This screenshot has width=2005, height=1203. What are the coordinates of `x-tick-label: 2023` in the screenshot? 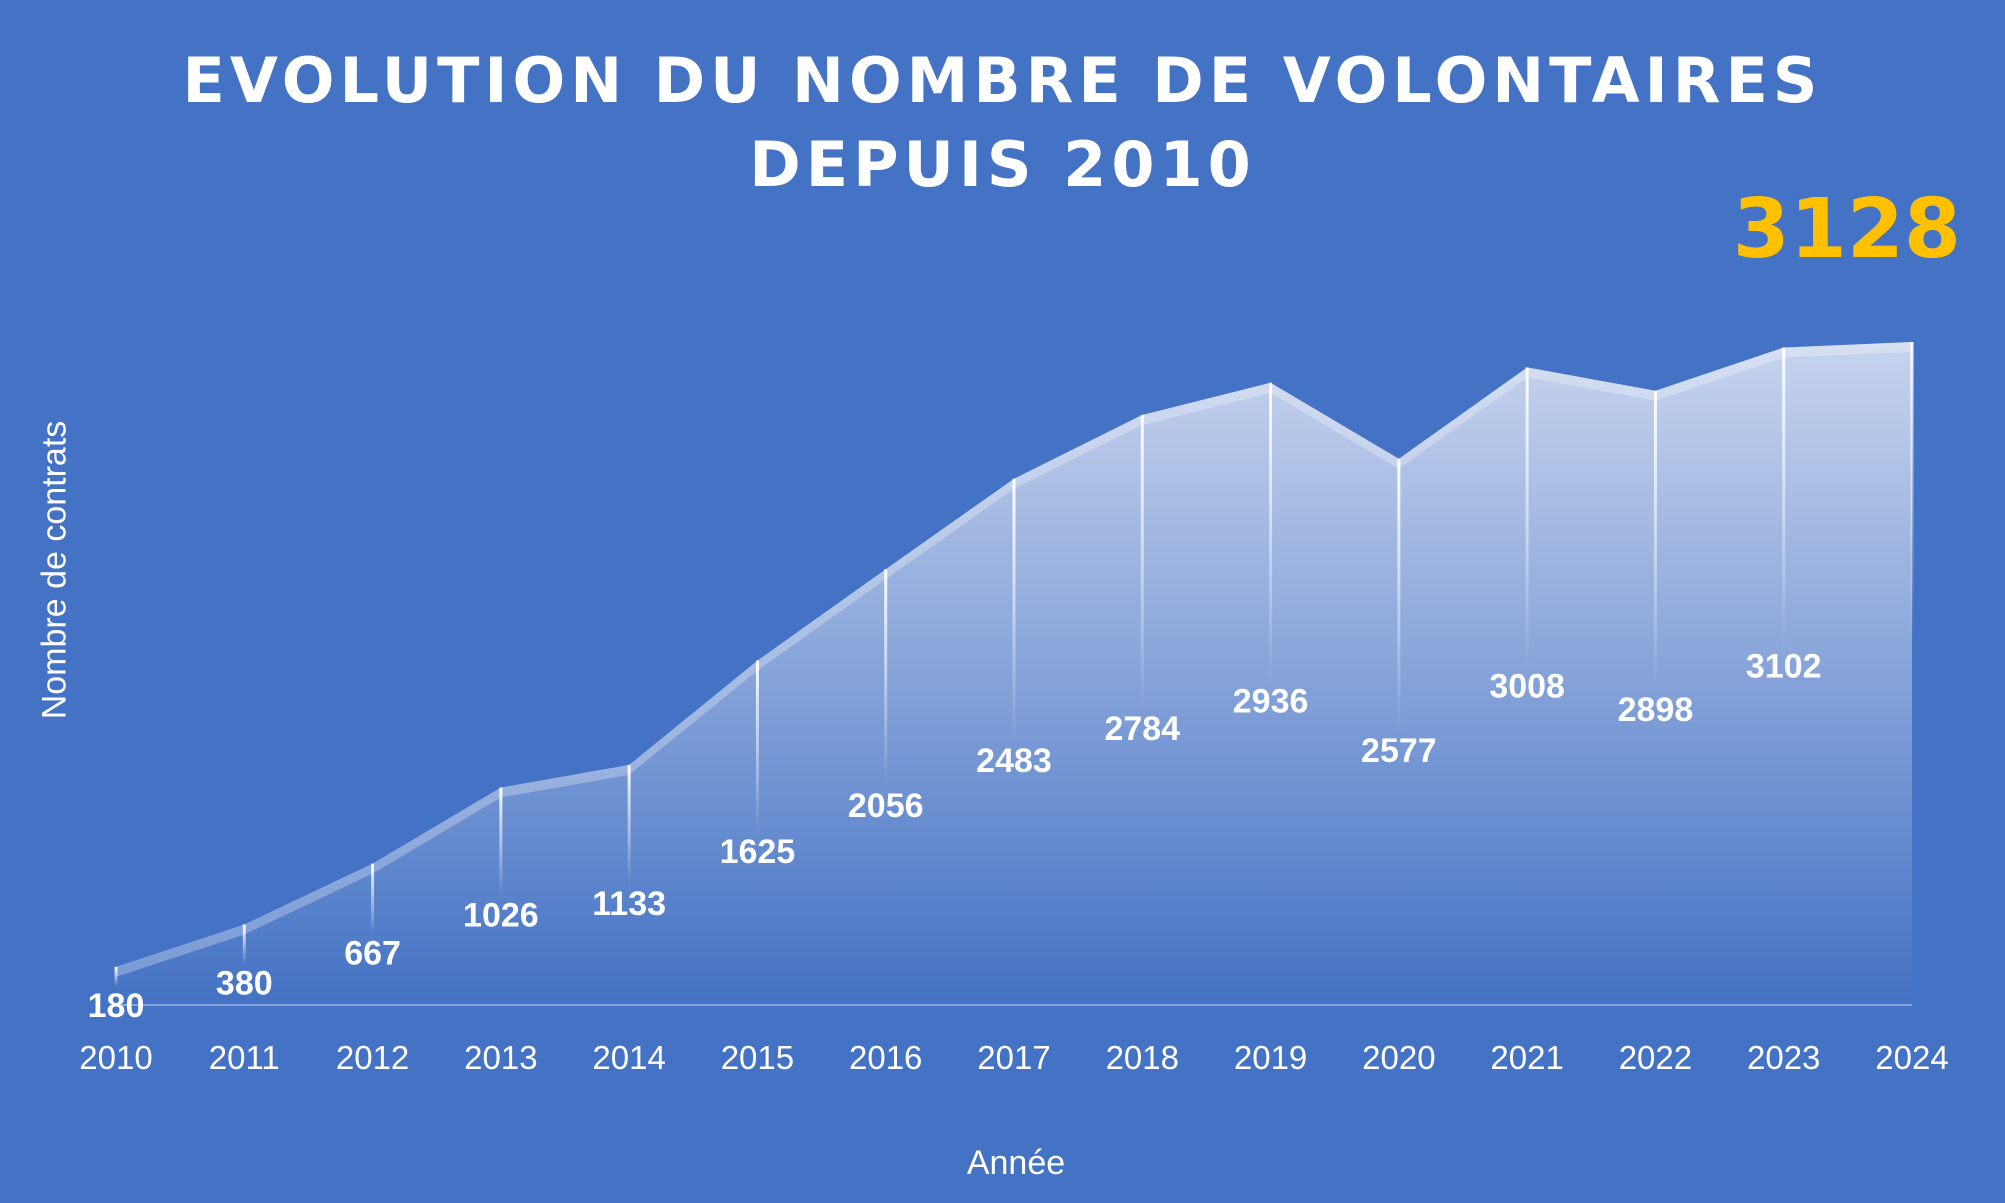 It's located at (1783, 1057).